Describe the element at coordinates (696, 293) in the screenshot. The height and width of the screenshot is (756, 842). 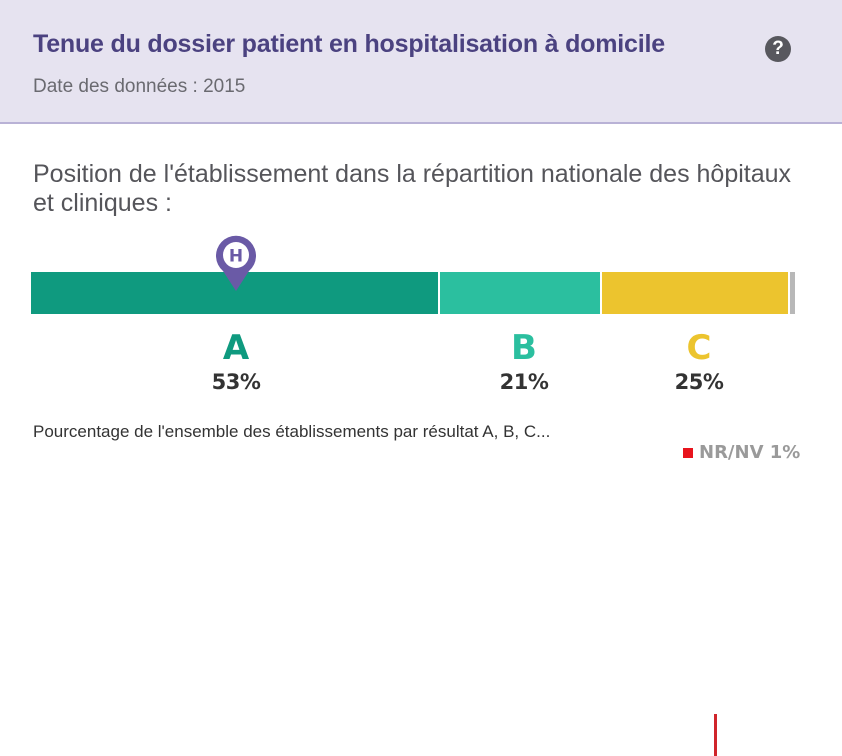
I see `segment-c` at that location.